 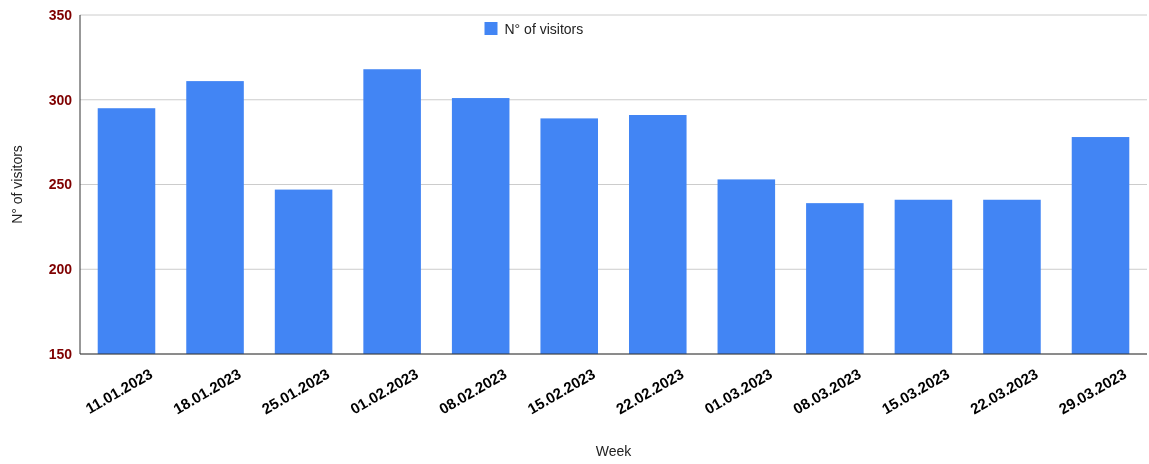 I want to click on legend-label: N° of visitors, so click(x=544, y=28).